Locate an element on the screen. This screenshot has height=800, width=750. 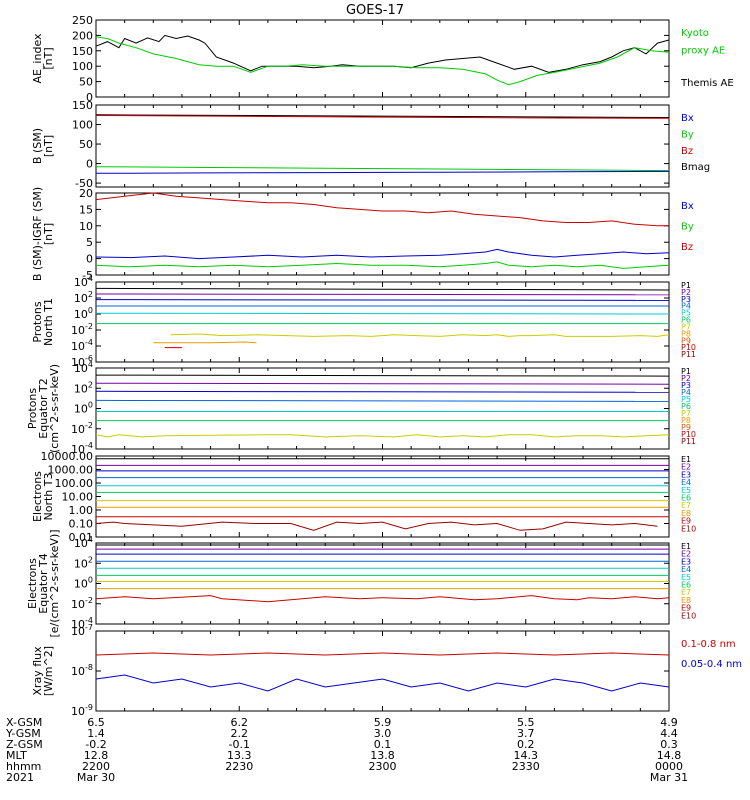
legend-entry: P3 is located at coordinates (686, 385).